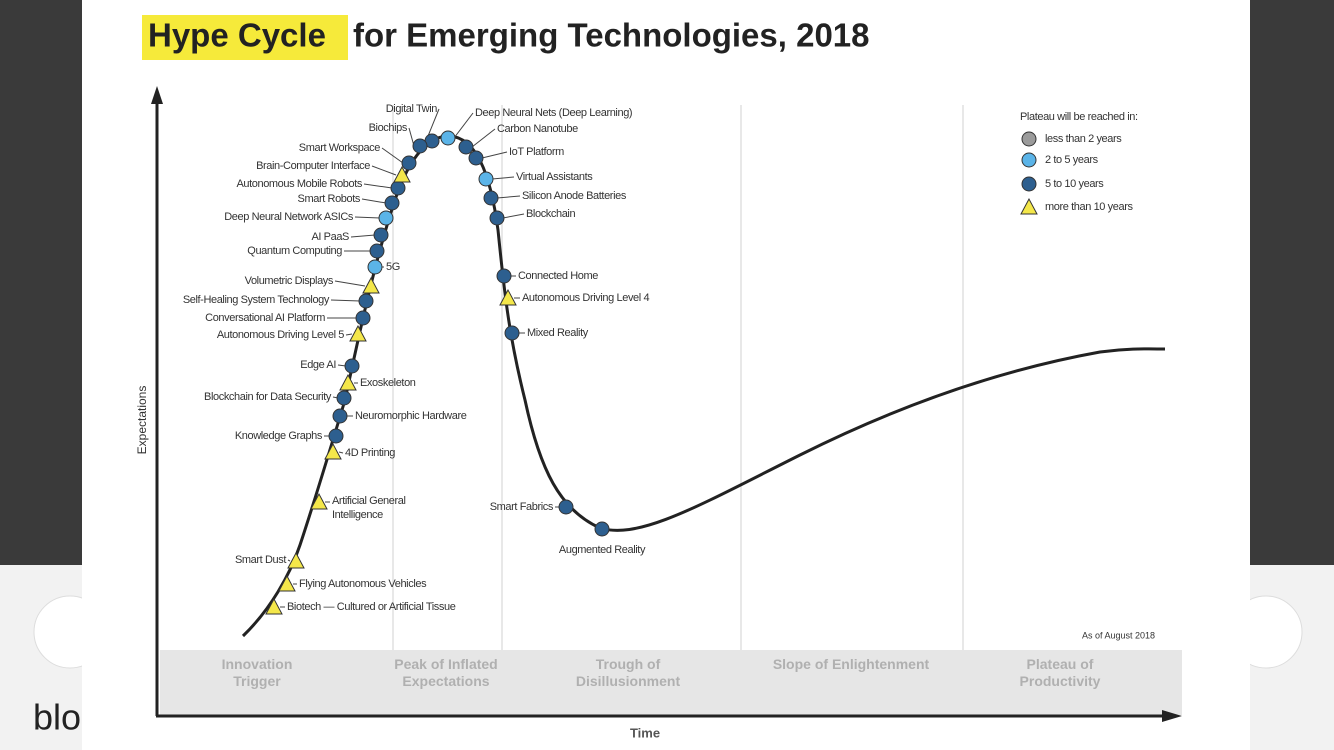  I want to click on y-arrow, so click(157, 95).